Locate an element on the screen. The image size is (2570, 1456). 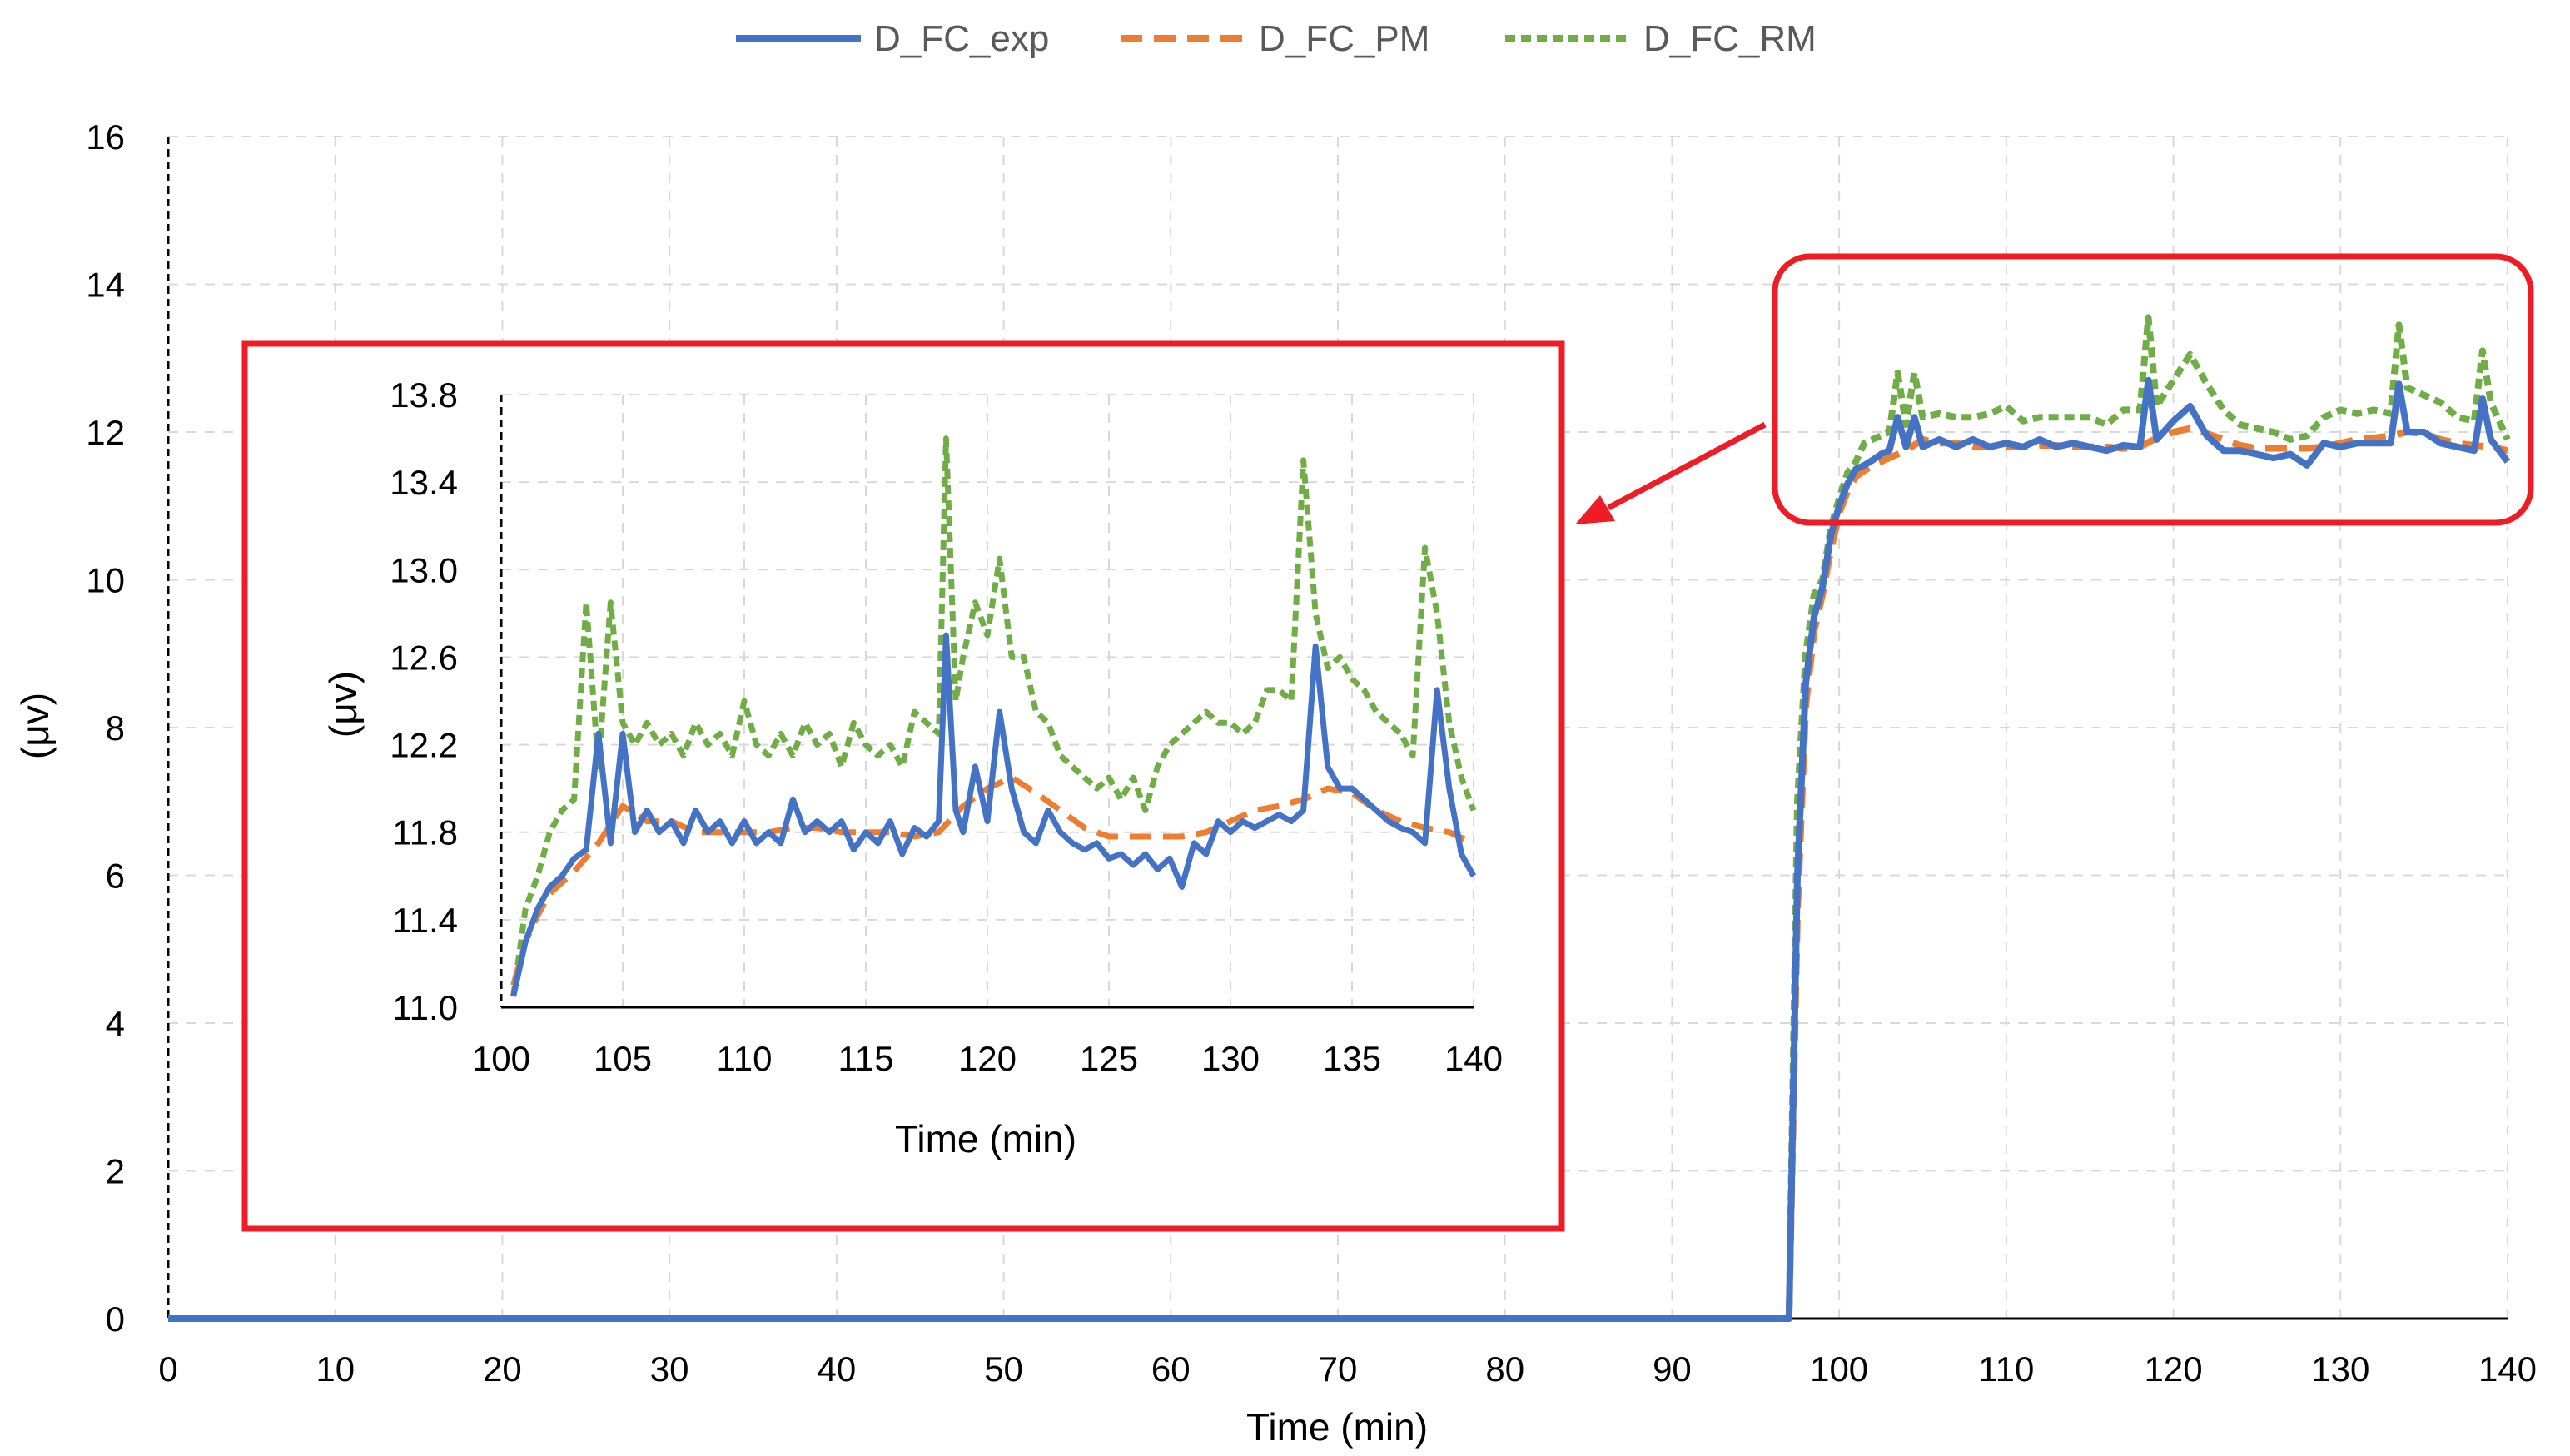
main-x-axis-title: Time (min) is located at coordinates (1337, 1427).